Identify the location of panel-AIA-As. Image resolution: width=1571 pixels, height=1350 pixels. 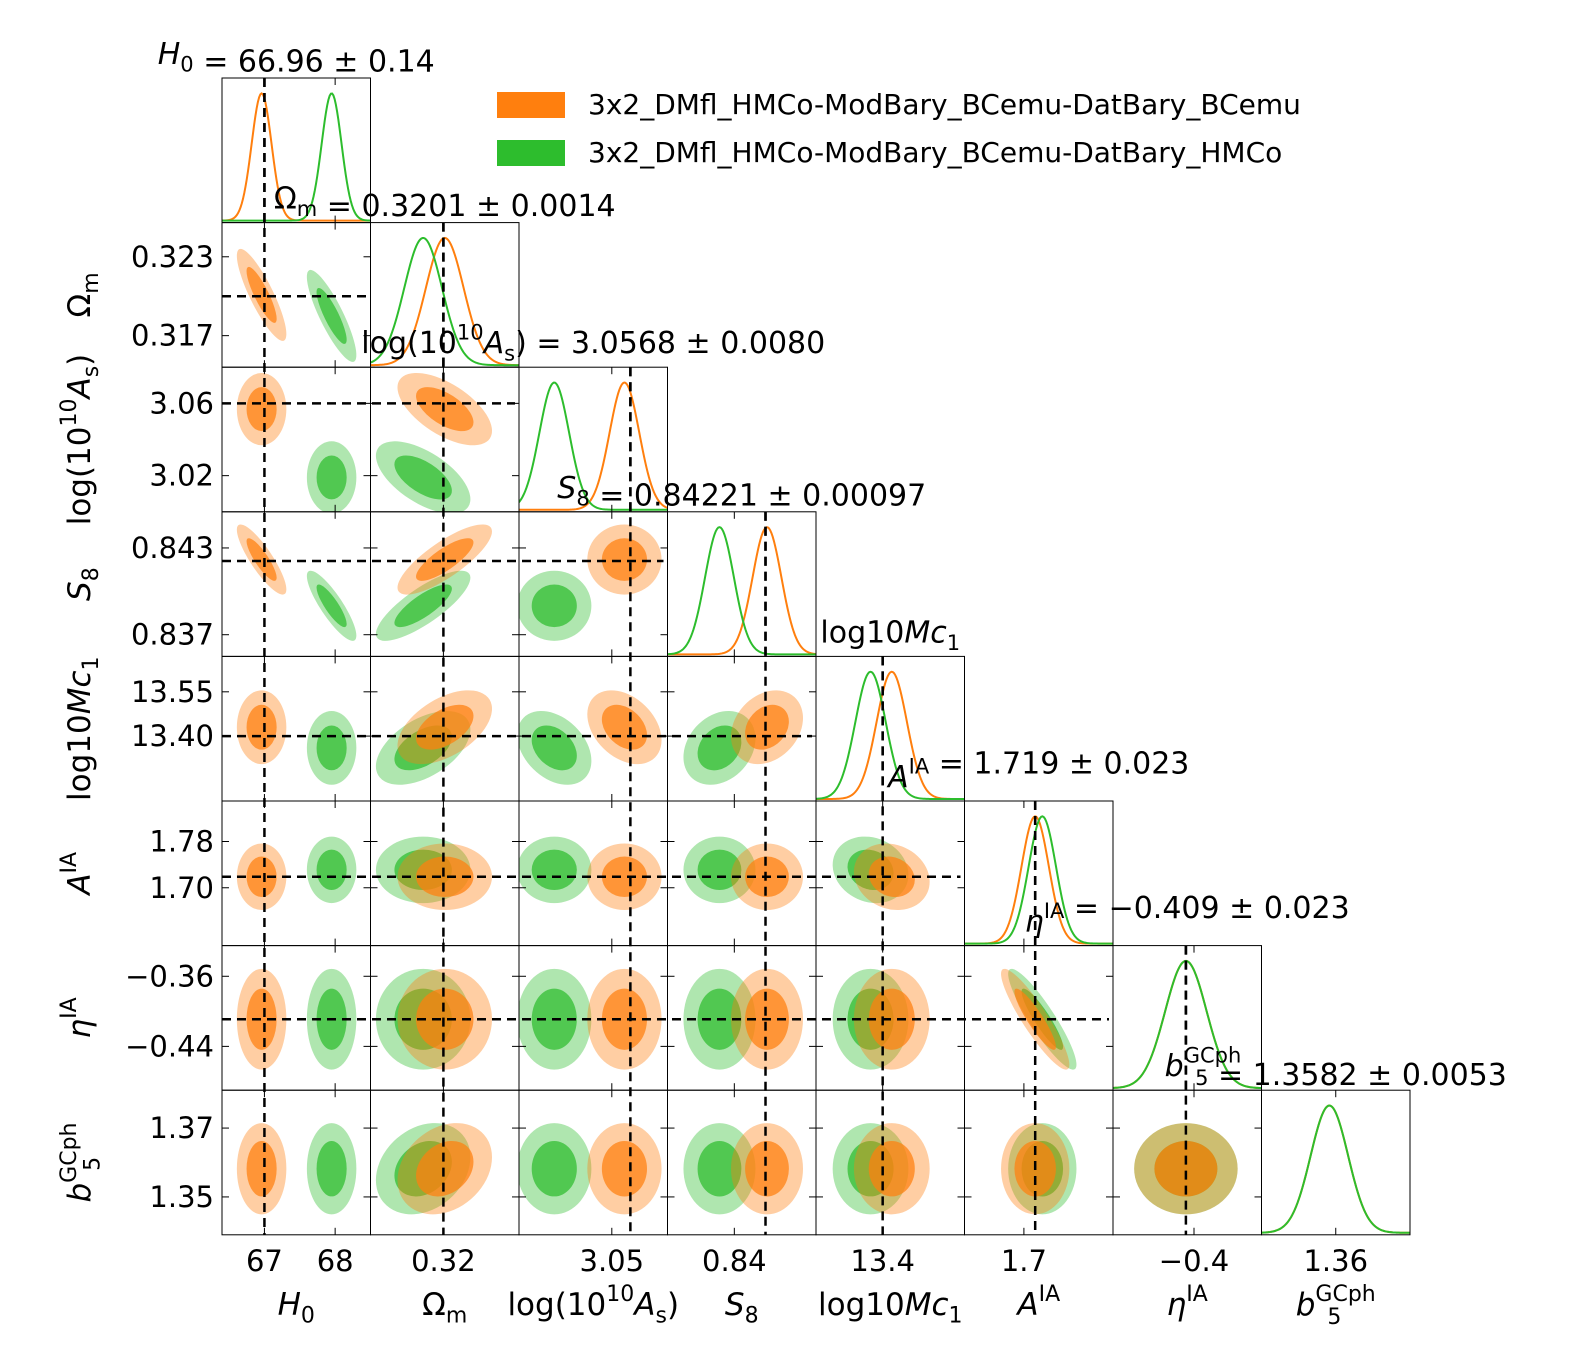
(593, 873).